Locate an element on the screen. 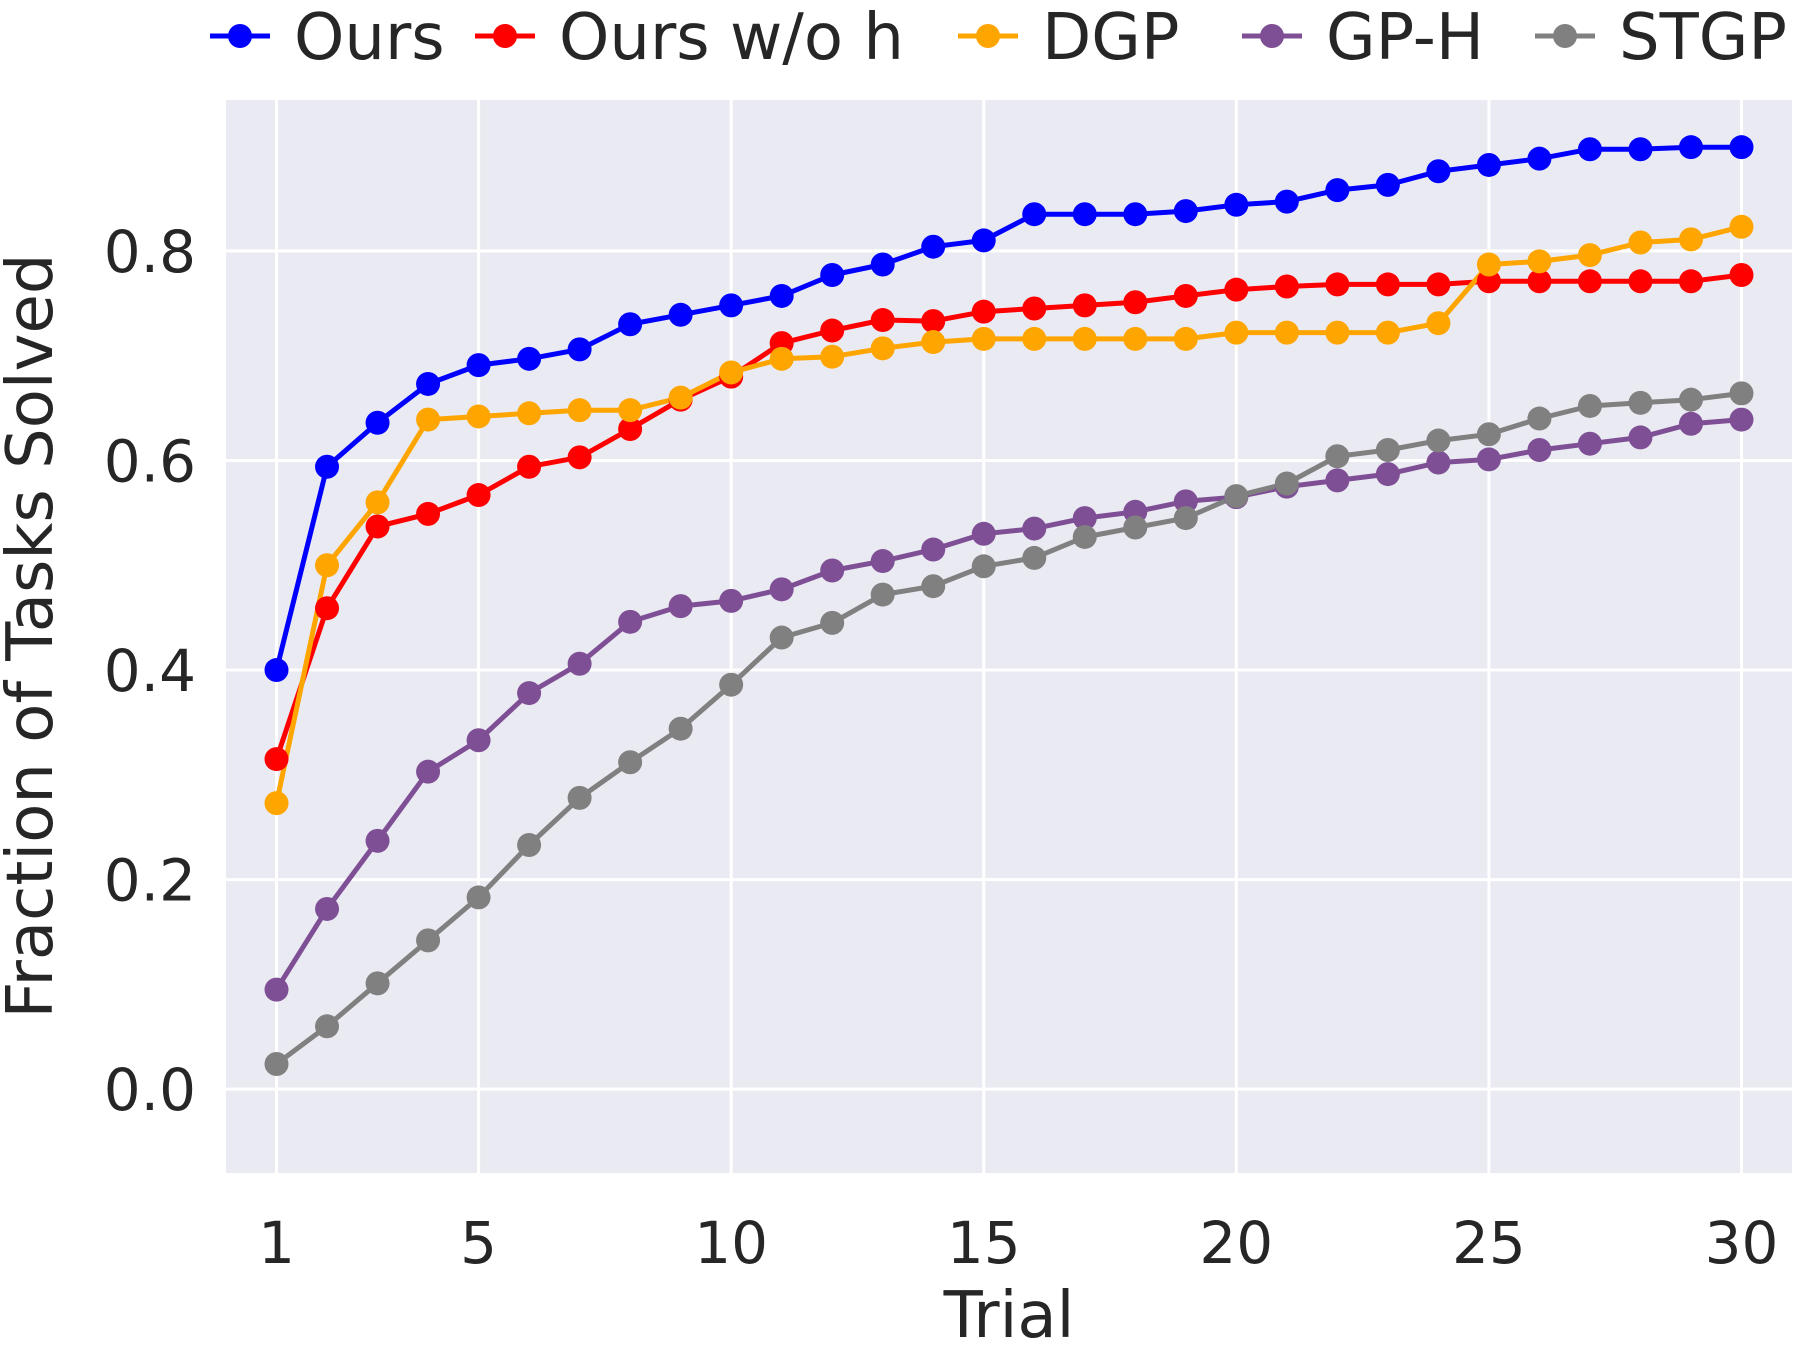 The image size is (1807, 1347). y-tick-label: 0.0 is located at coordinates (150, 1090).